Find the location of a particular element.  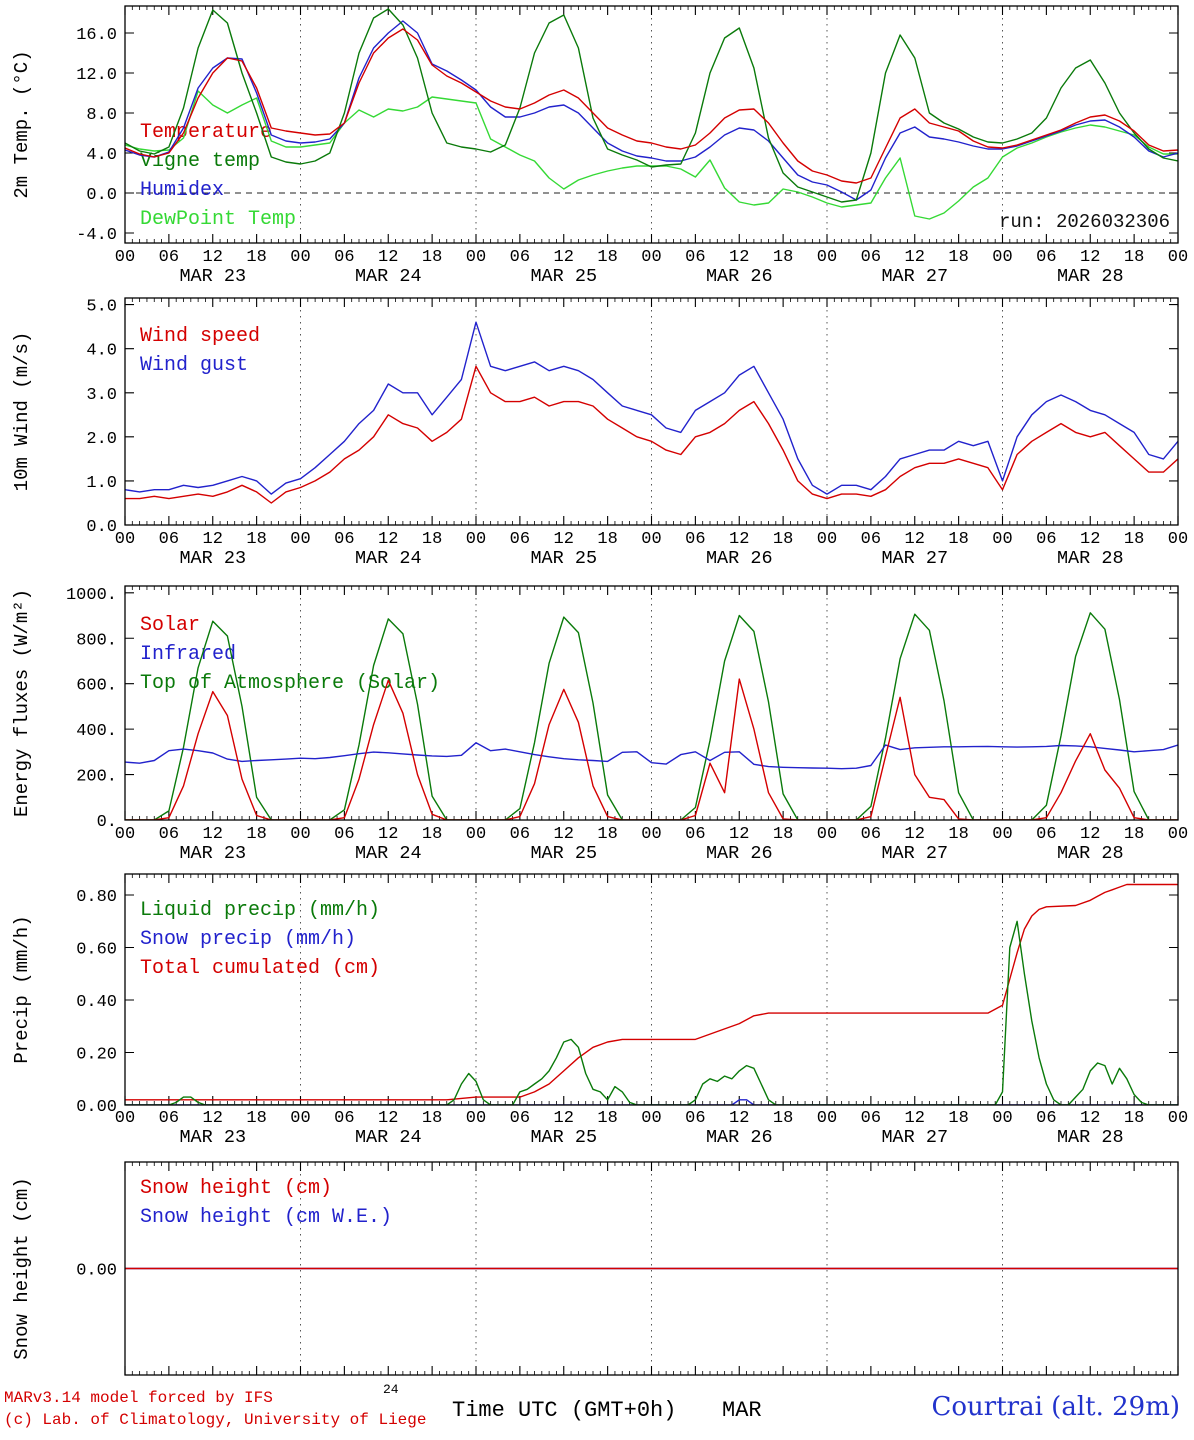

svg-text: Energy fluxes (W/m²) is located at coordinates (22, 703).